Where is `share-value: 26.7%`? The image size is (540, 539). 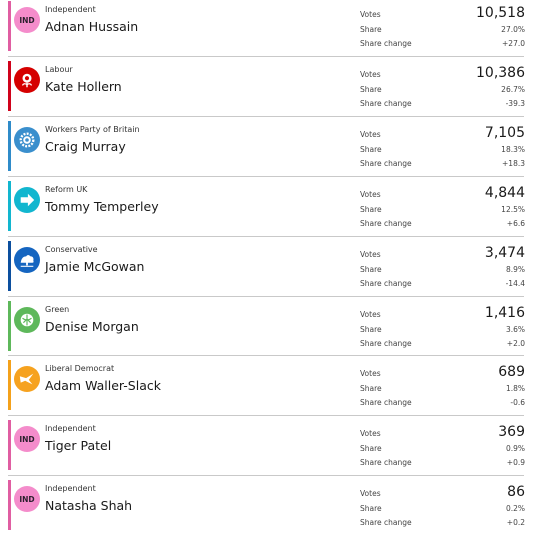 share-value: 26.7% is located at coordinates (513, 89).